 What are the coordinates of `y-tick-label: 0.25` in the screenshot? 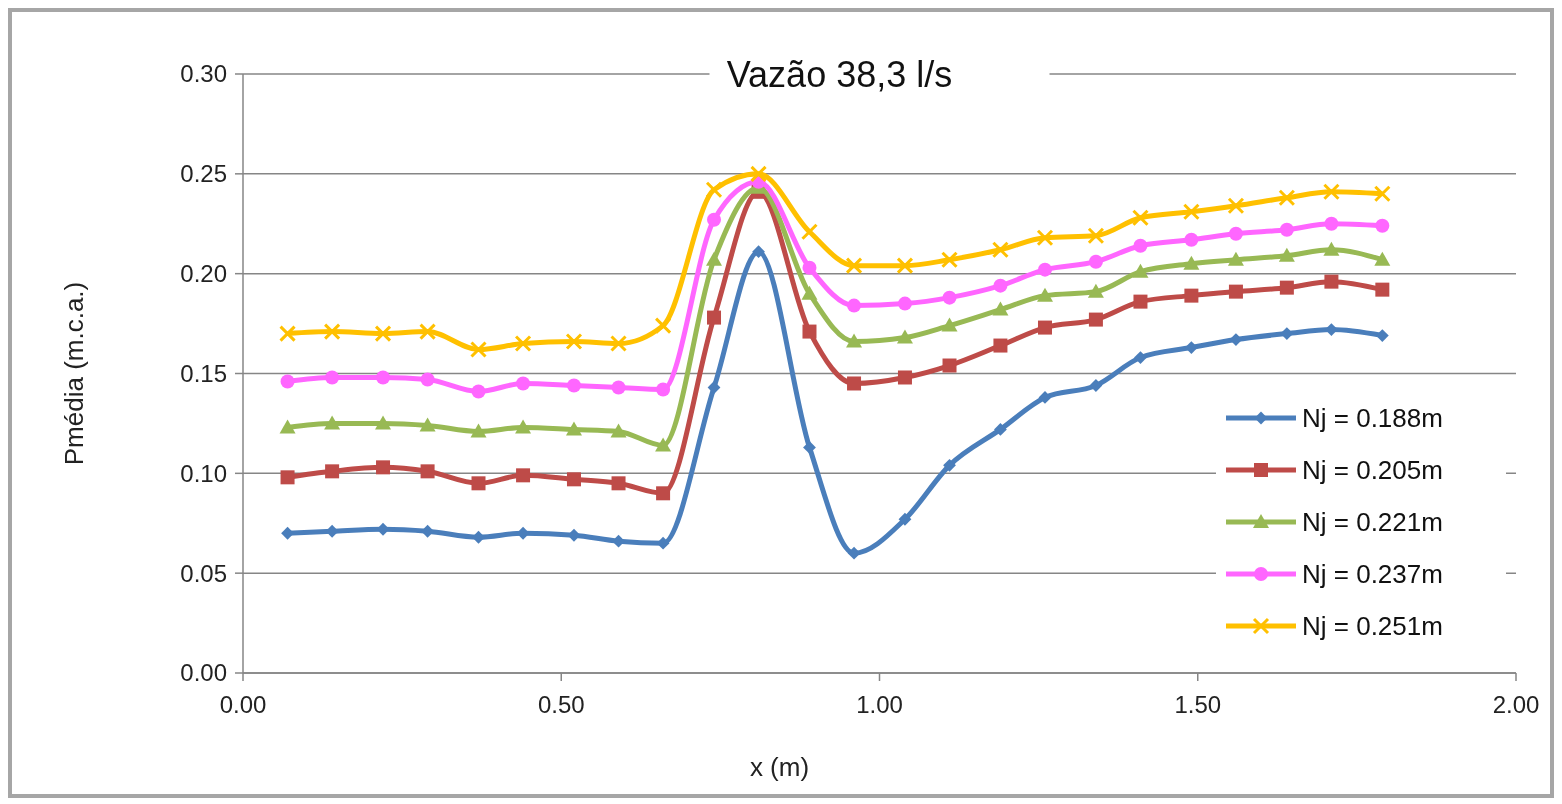 It's located at (203, 174).